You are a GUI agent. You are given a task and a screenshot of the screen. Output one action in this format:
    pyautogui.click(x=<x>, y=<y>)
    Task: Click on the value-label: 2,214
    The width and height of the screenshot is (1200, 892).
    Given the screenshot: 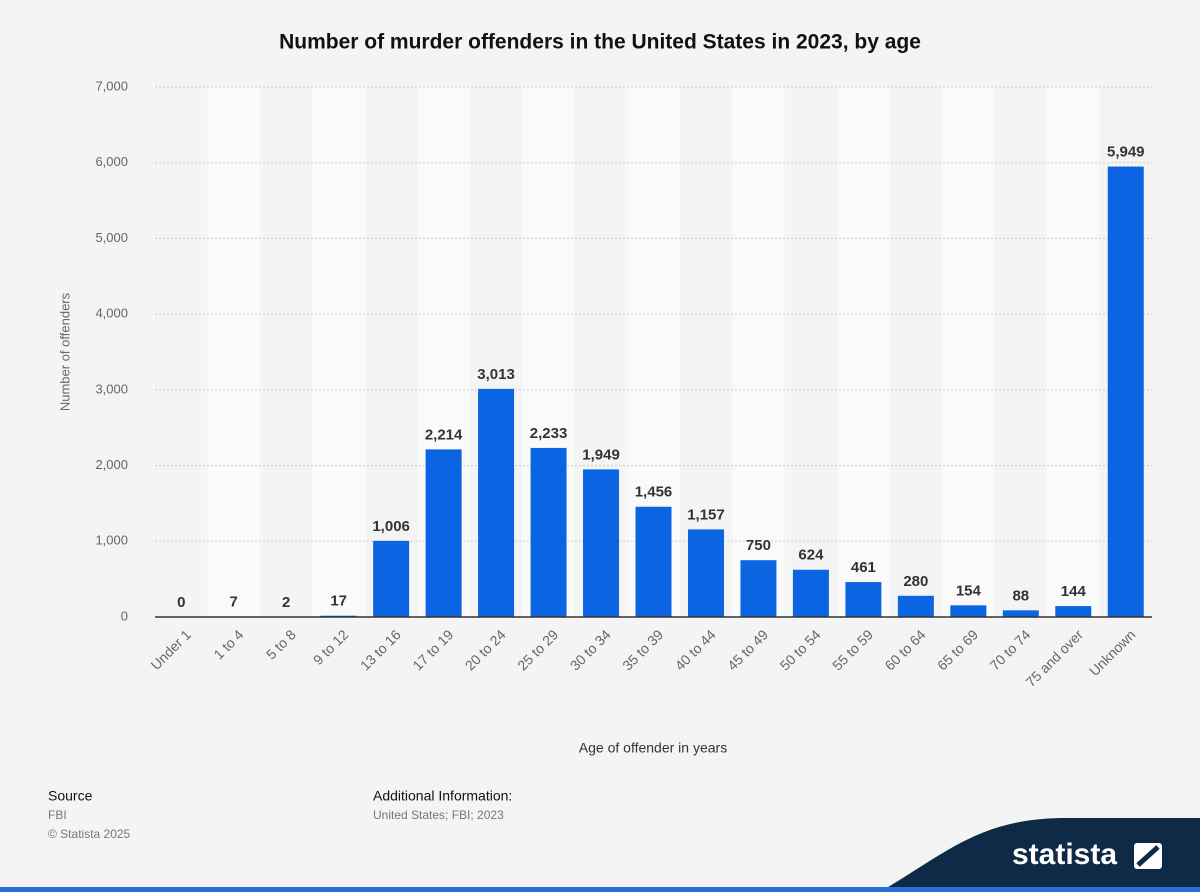 What is the action you would take?
    pyautogui.click(x=444, y=434)
    